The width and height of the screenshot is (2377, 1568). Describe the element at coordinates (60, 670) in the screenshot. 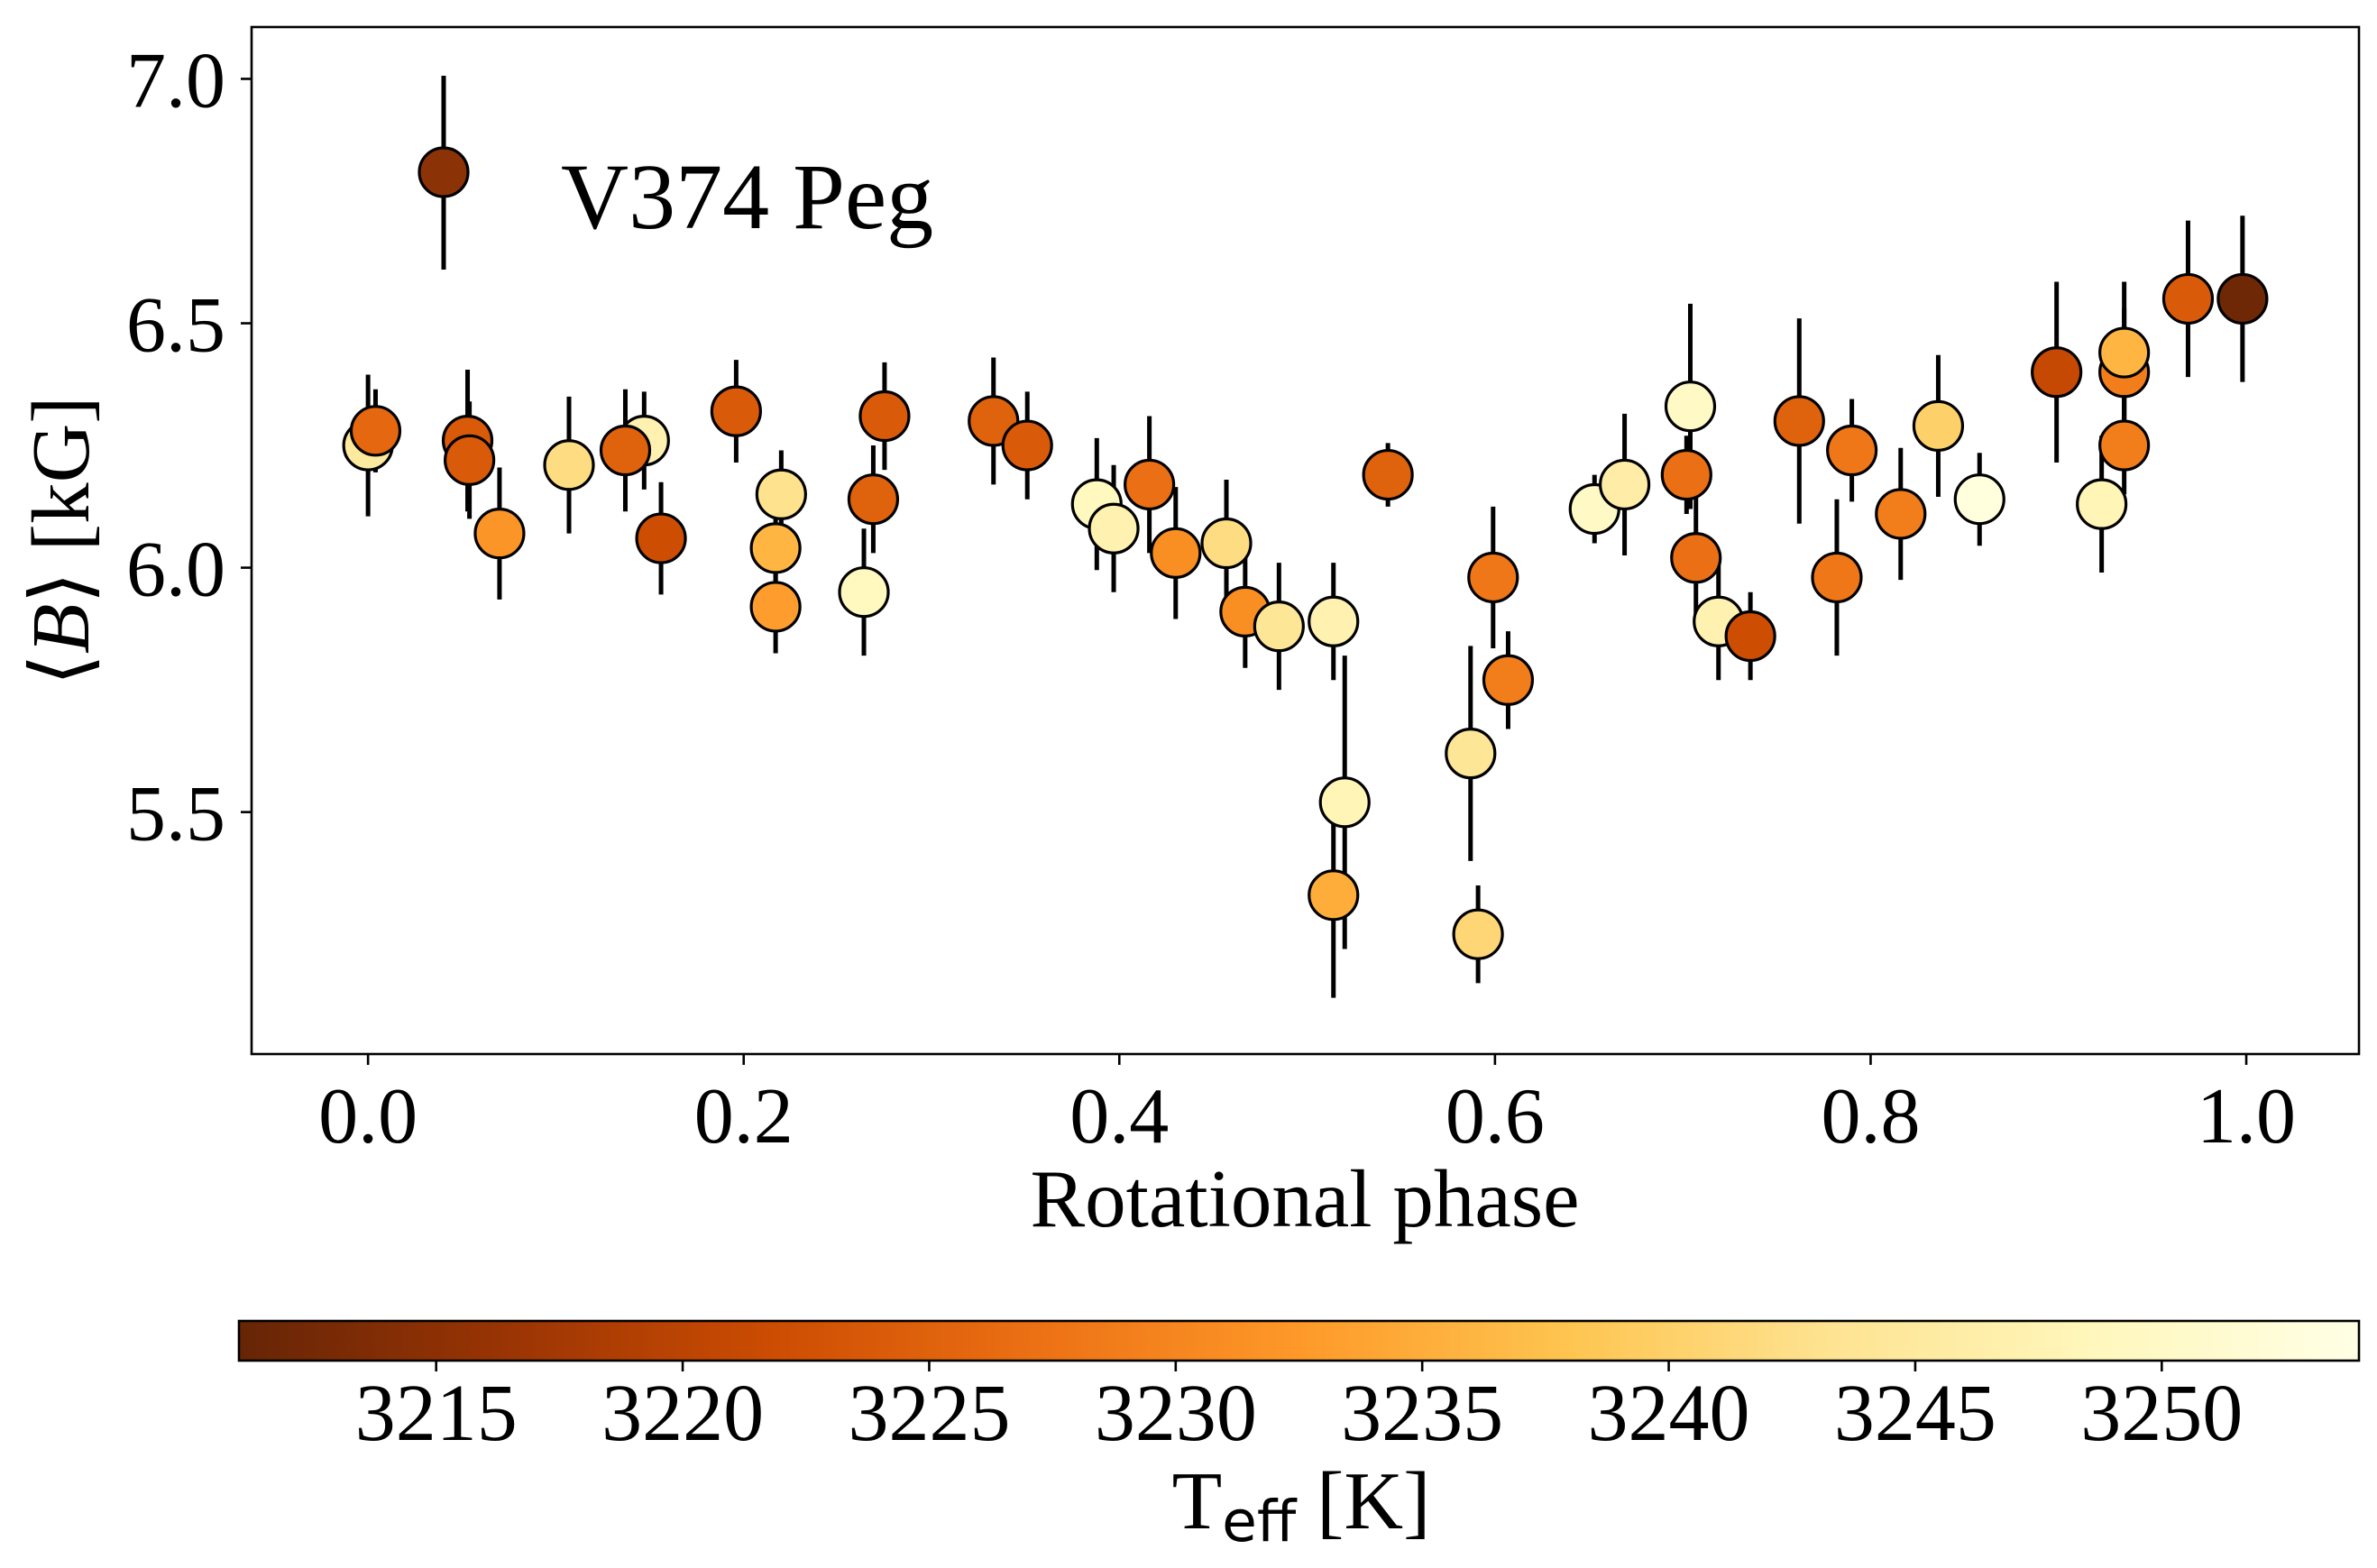

I see `y-axis-label-open: ⟨` at that location.